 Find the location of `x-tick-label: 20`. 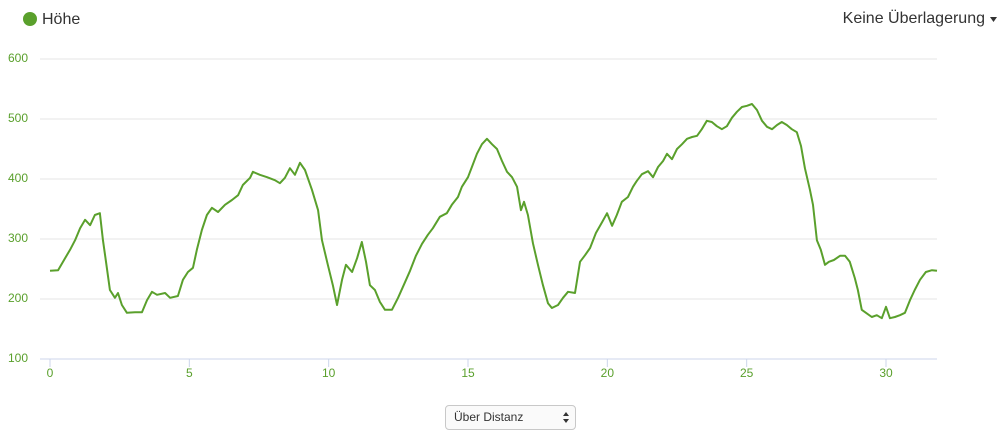

x-tick-label: 20 is located at coordinates (608, 373).